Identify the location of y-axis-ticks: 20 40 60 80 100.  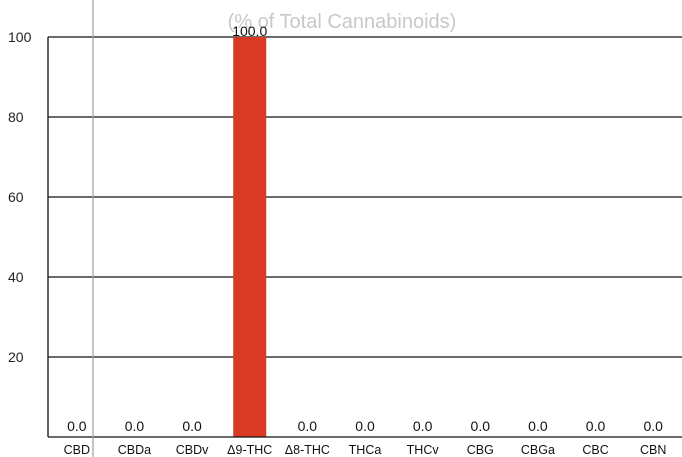
(20, 197).